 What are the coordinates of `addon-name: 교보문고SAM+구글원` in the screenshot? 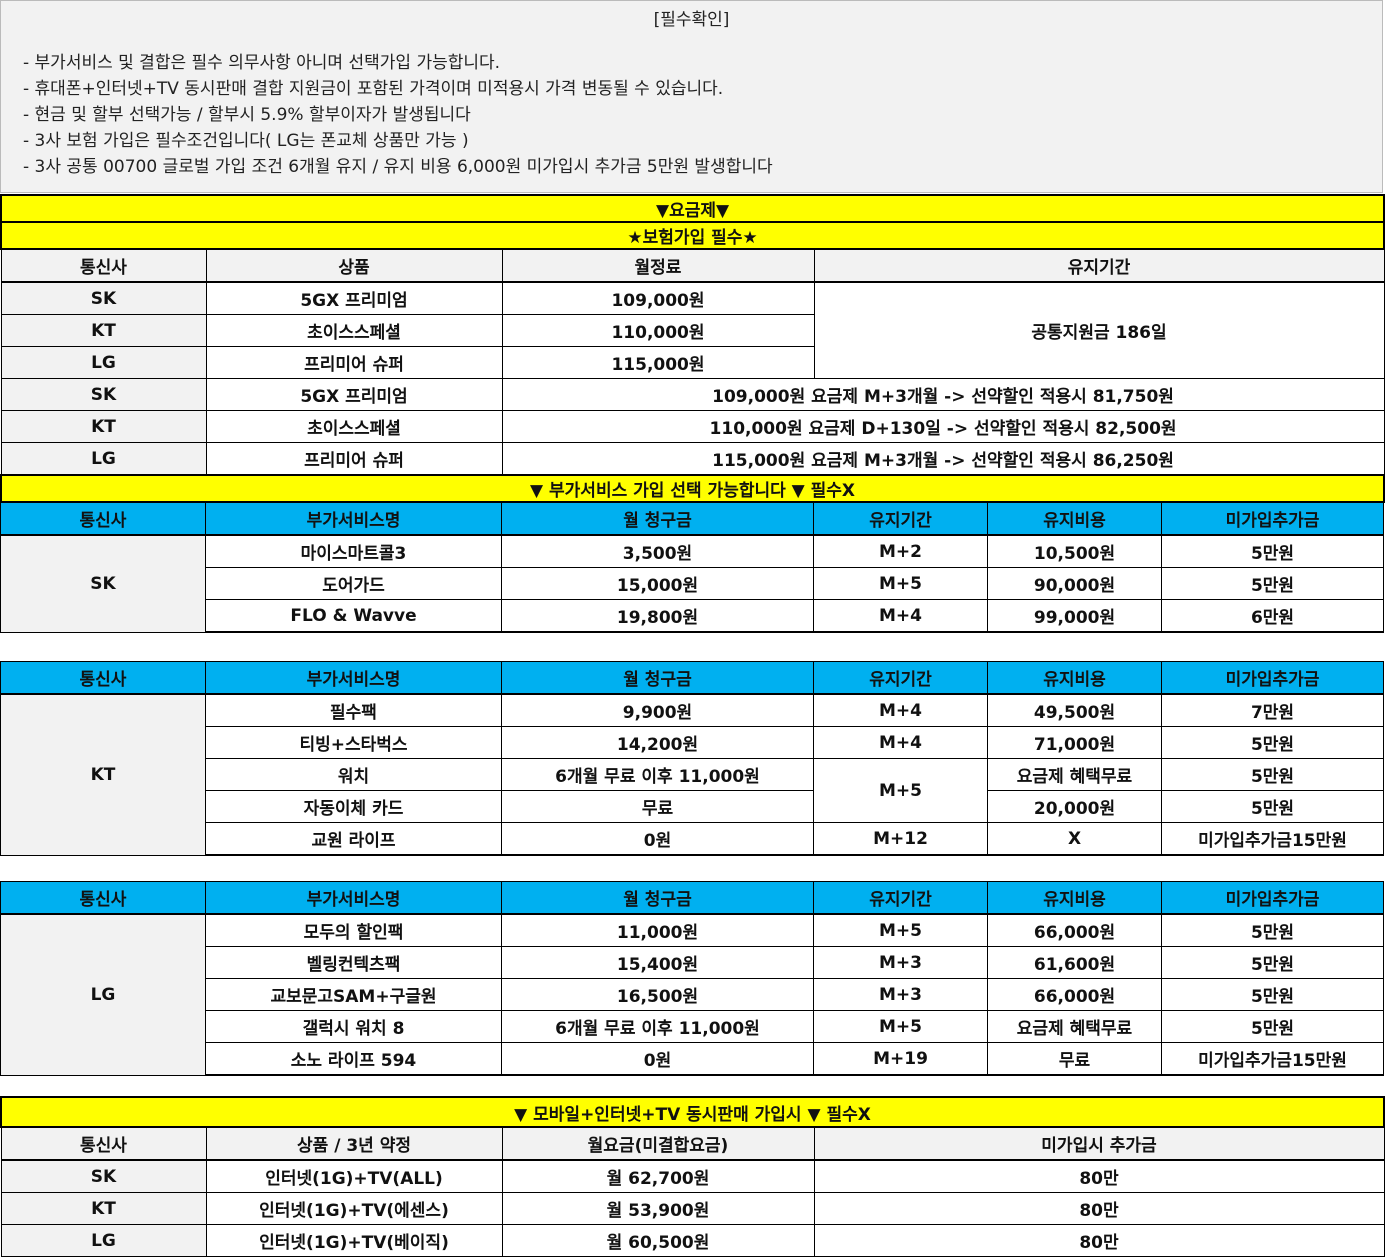 It's located at (353, 994).